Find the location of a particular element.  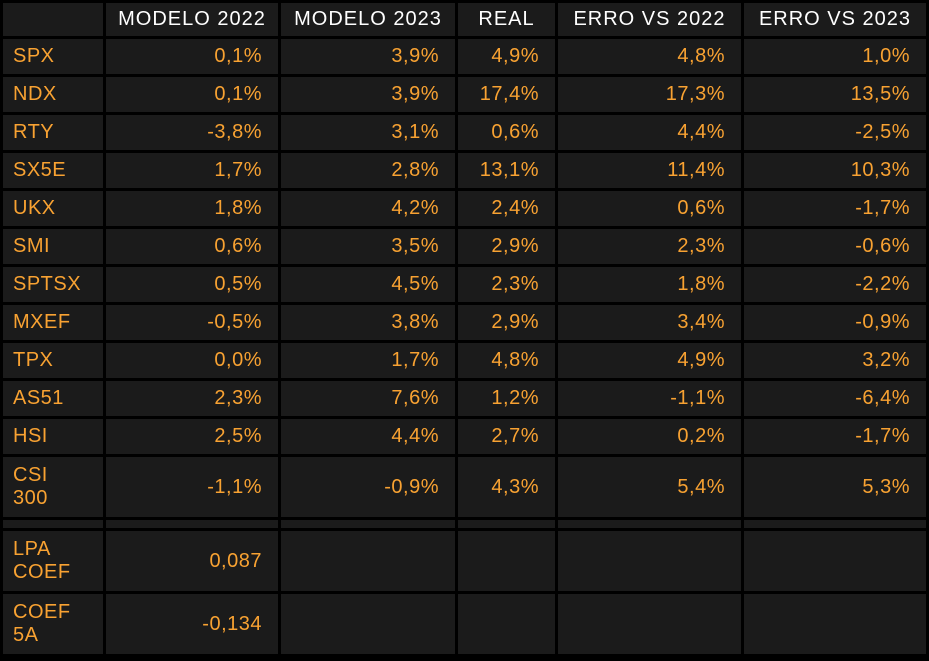

row-label-tpx: TPX is located at coordinates (53, 360).